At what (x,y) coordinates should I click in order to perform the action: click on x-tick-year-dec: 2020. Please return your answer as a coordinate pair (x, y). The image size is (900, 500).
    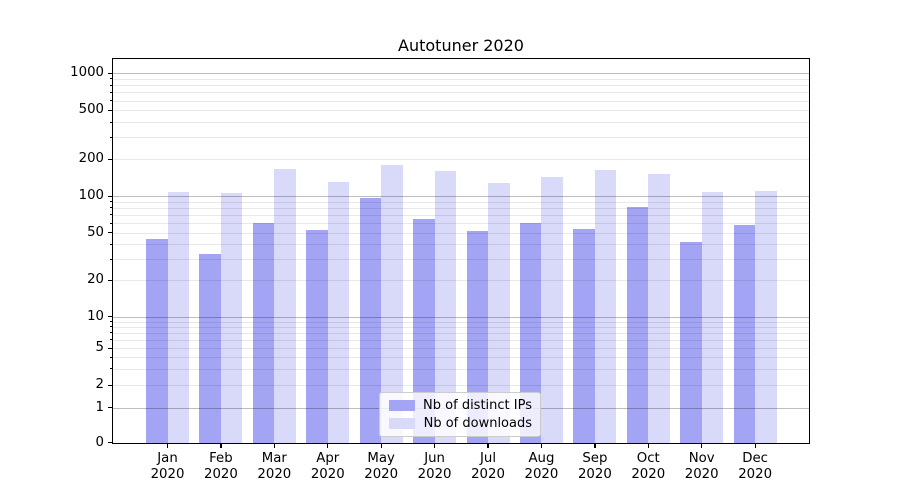
    Looking at the image, I should click on (755, 474).